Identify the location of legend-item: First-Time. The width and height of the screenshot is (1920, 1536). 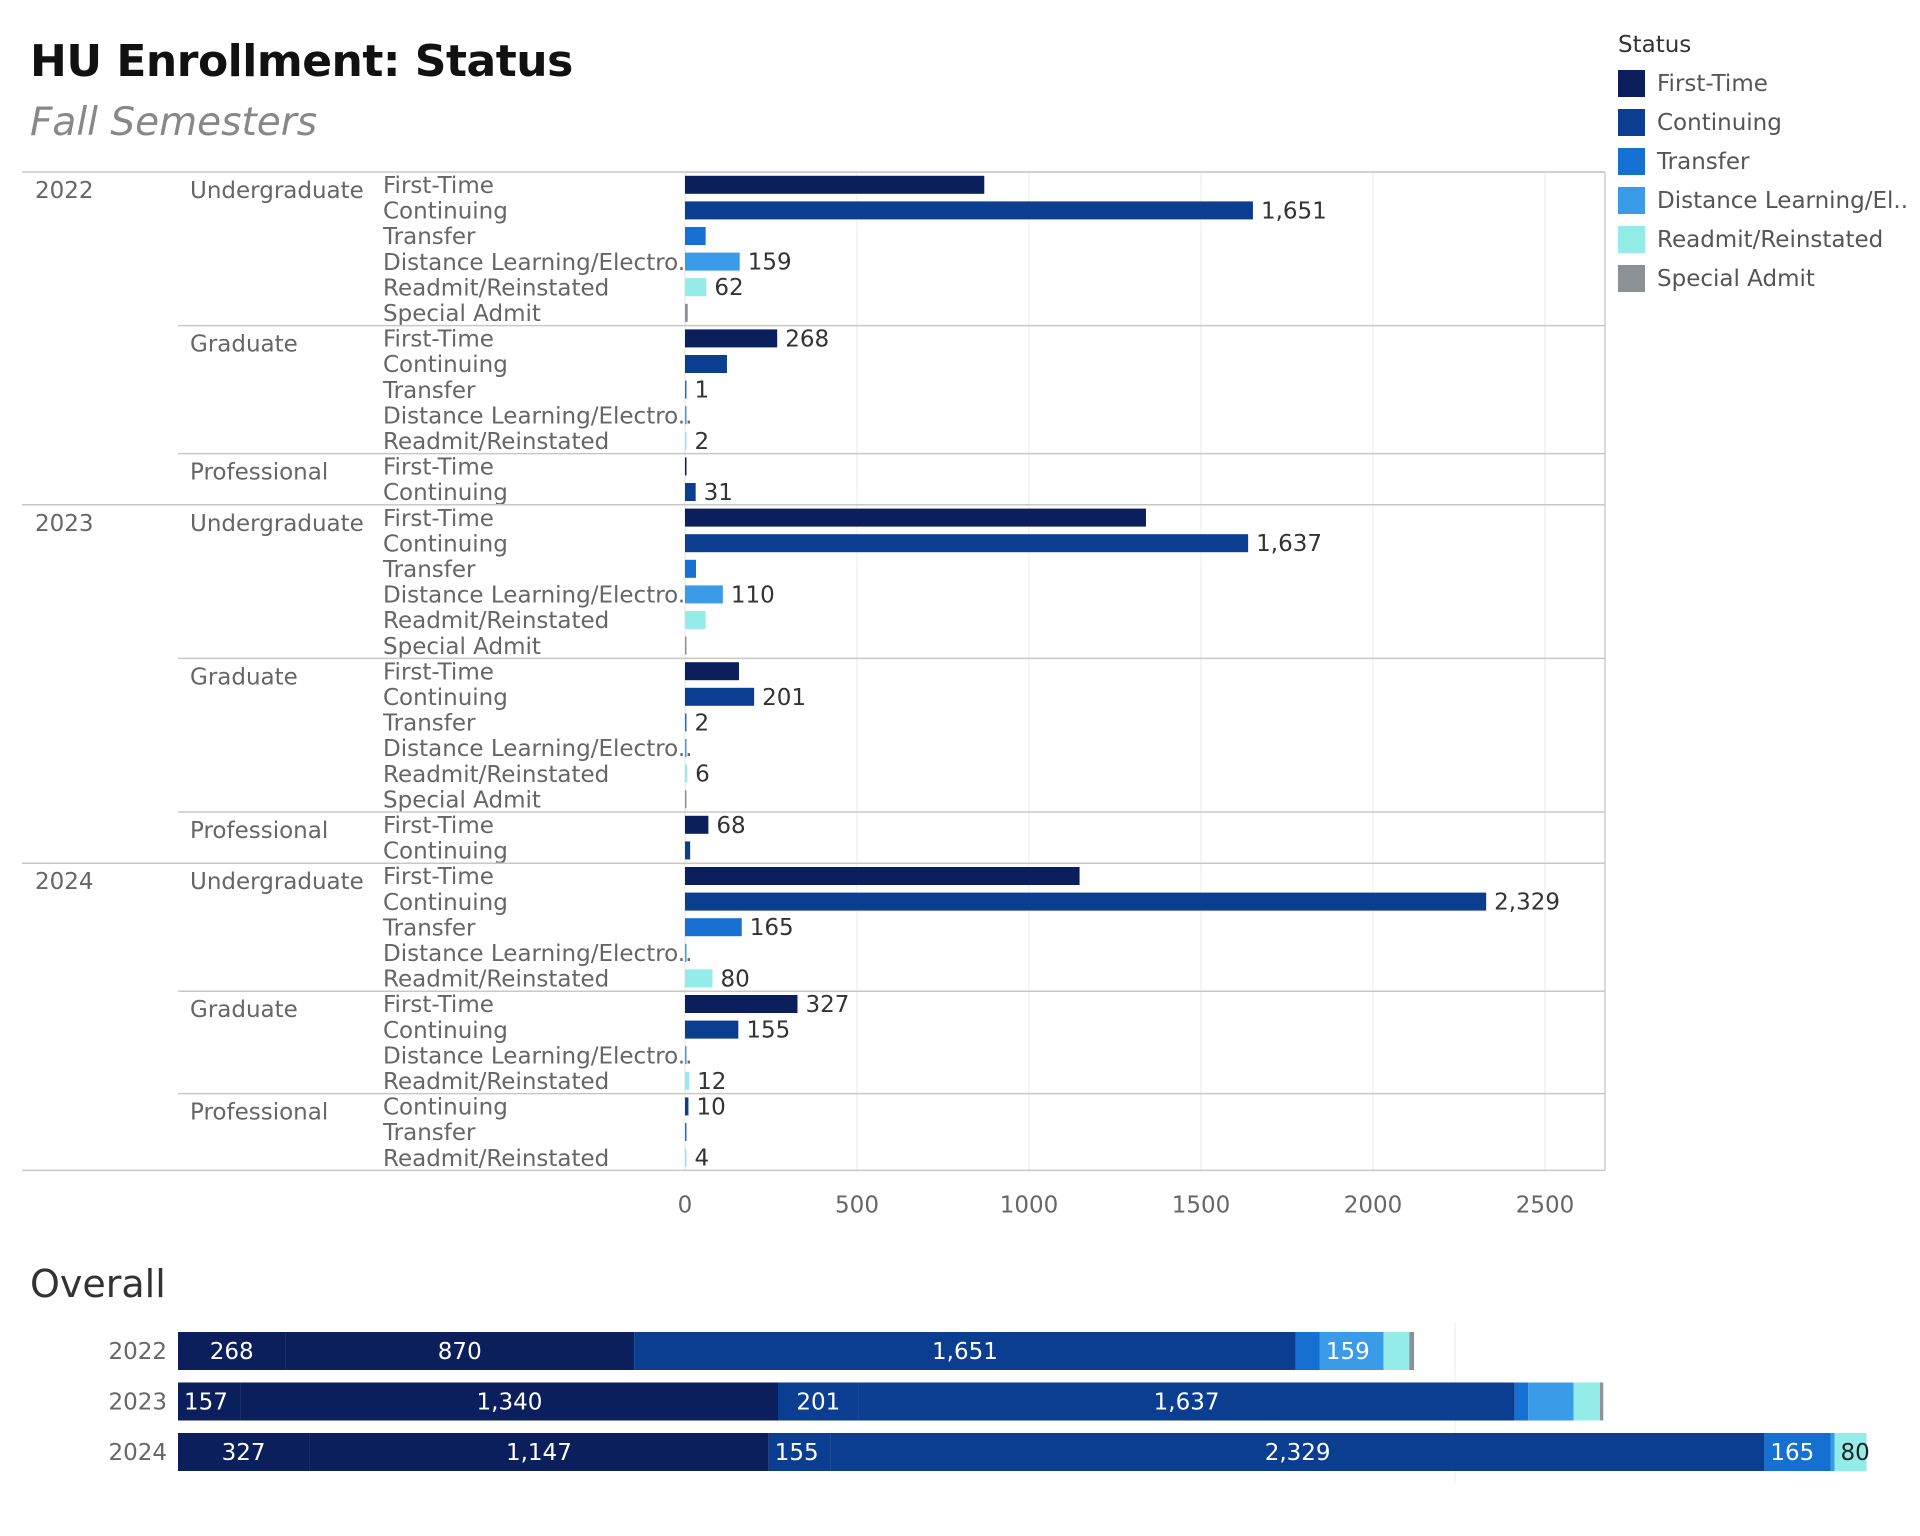
(1763, 83).